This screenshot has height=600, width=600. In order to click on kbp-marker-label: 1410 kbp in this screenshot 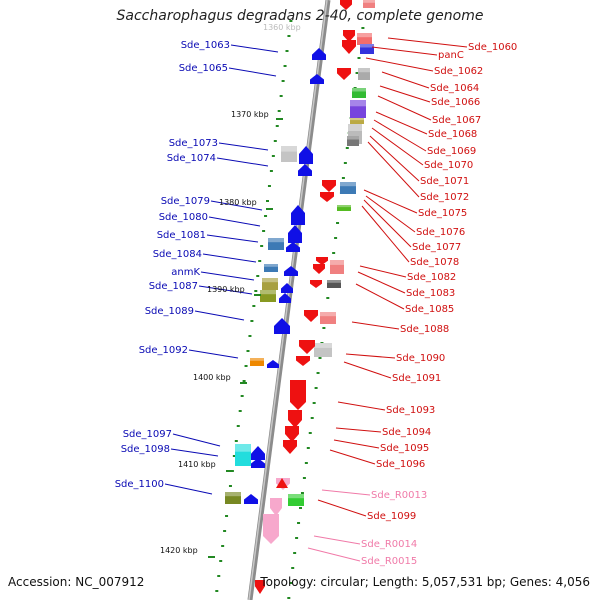, I will do `click(197, 464)`.